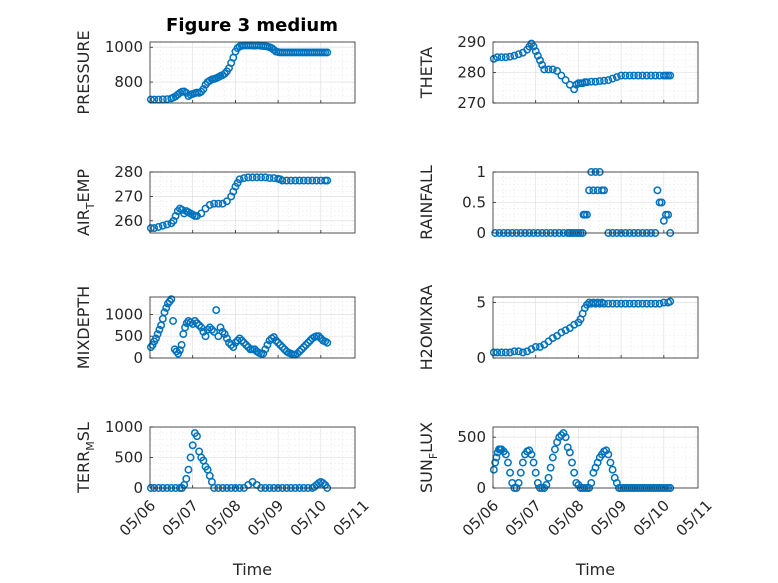 Image resolution: width=778 pixels, height=583 pixels. What do you see at coordinates (124, 427) in the screenshot?
I see `y-tick-label: 1000` at bounding box center [124, 427].